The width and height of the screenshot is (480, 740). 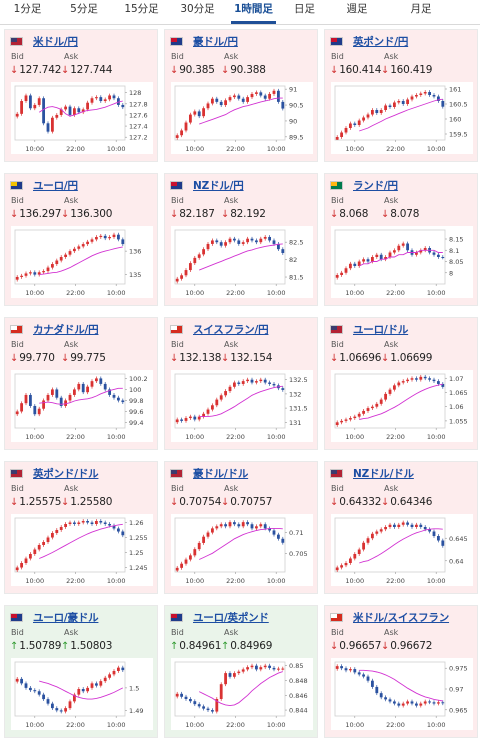 What do you see at coordinates (242, 406) in the screenshot?
I see `hourly-chart: 132.5 132 131.5 131 10:00 22:00 10:00` at bounding box center [242, 406].